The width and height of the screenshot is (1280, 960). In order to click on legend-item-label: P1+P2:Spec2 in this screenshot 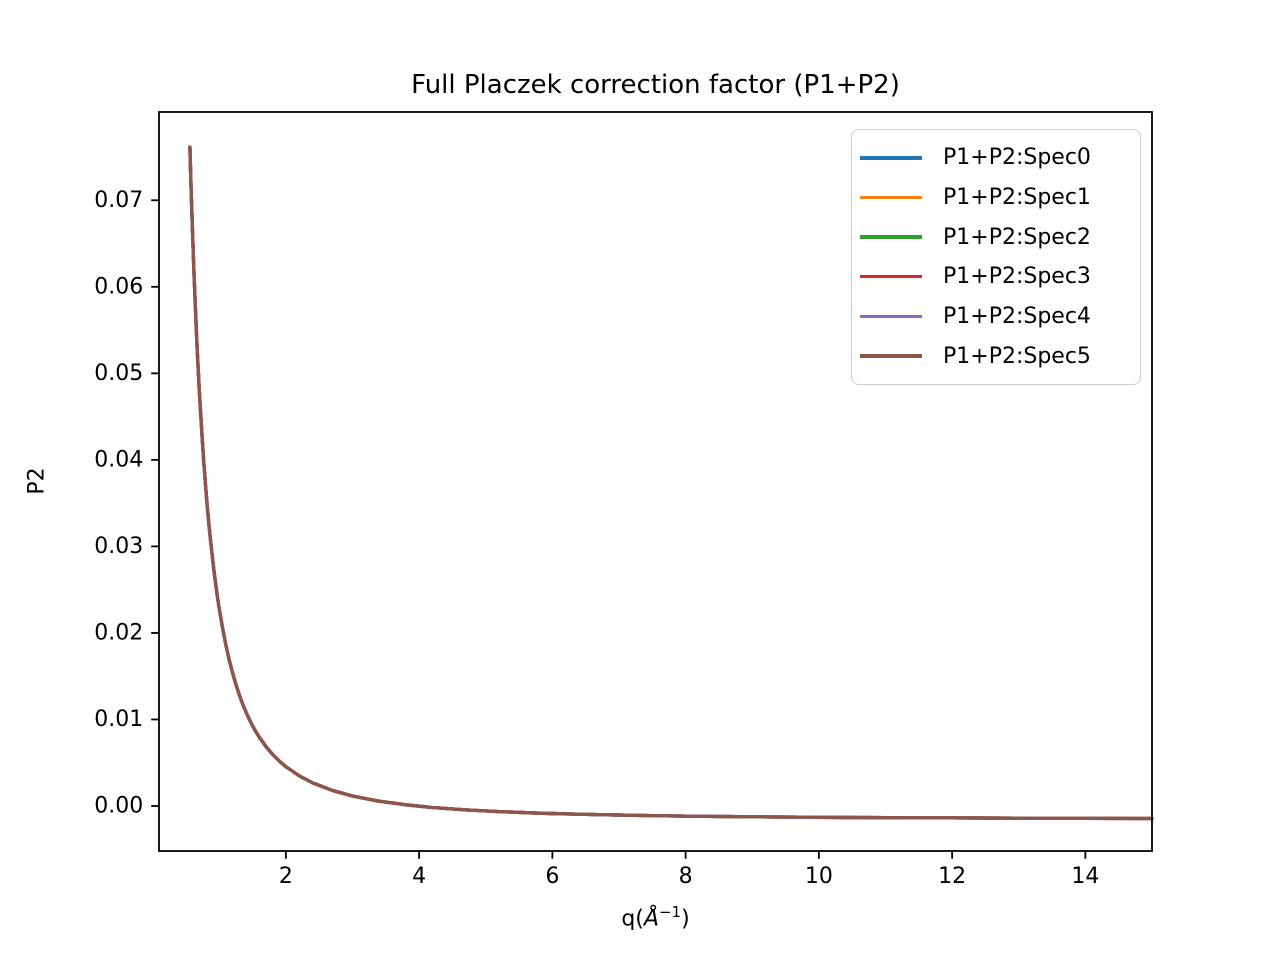, I will do `click(1017, 237)`.